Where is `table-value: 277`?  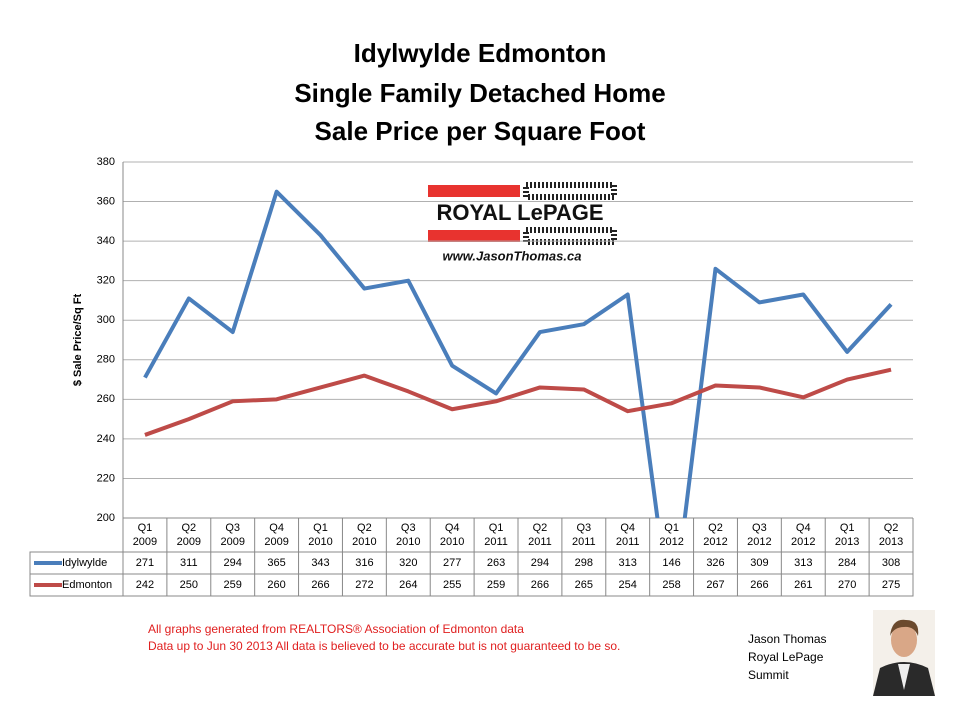 table-value: 277 is located at coordinates (452, 563).